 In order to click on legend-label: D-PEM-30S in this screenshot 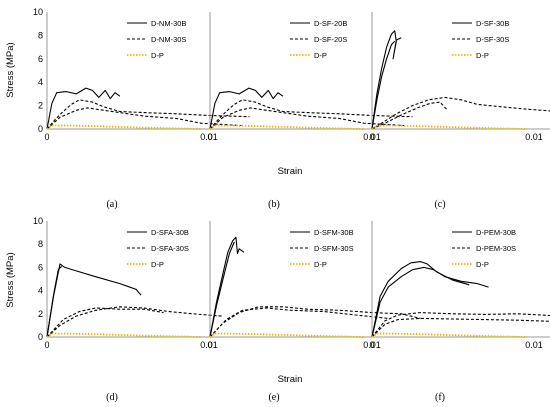, I will do `click(496, 248)`.